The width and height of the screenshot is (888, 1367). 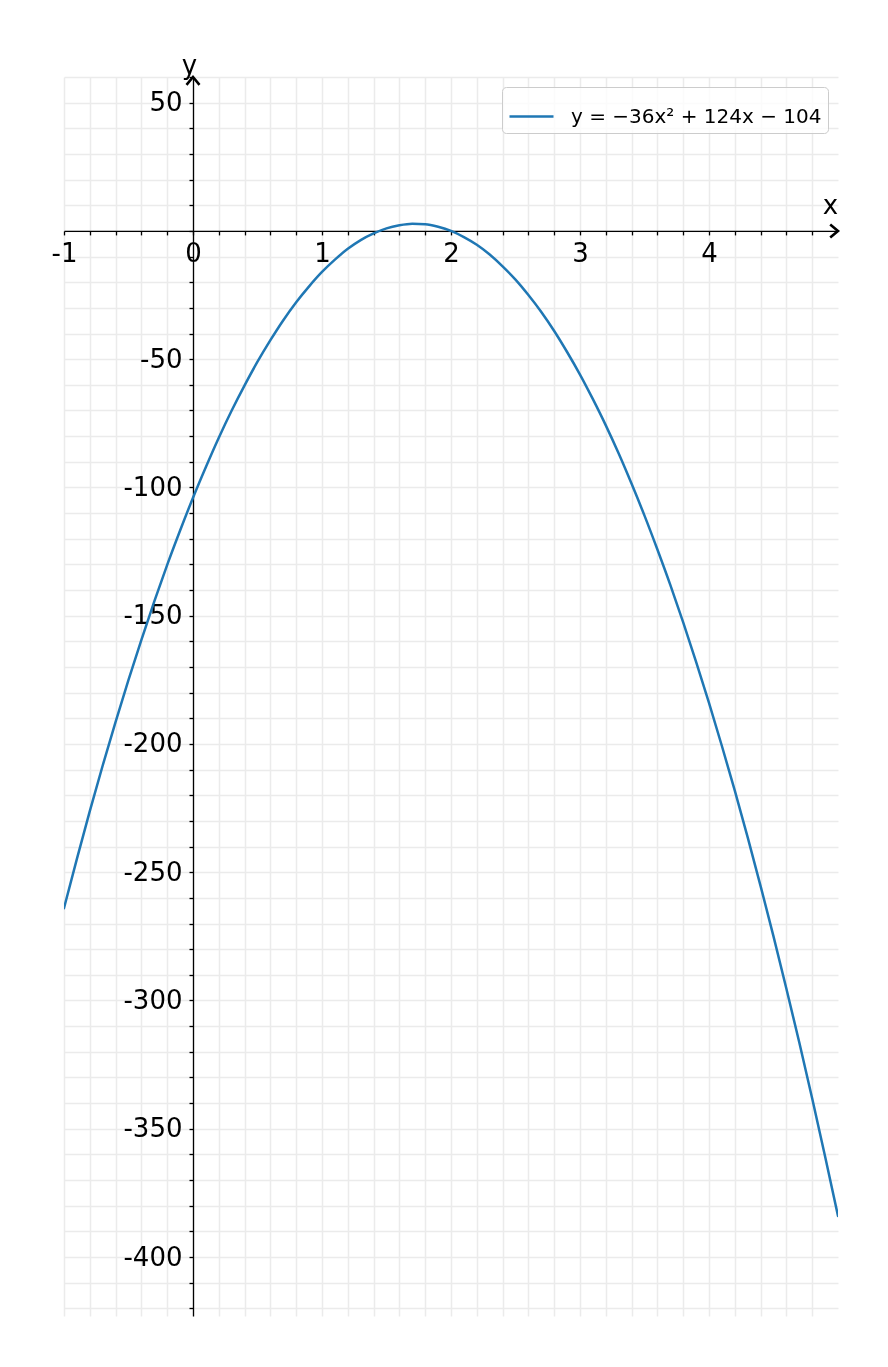 What do you see at coordinates (830, 205) in the screenshot?
I see `x-axis-title: x` at bounding box center [830, 205].